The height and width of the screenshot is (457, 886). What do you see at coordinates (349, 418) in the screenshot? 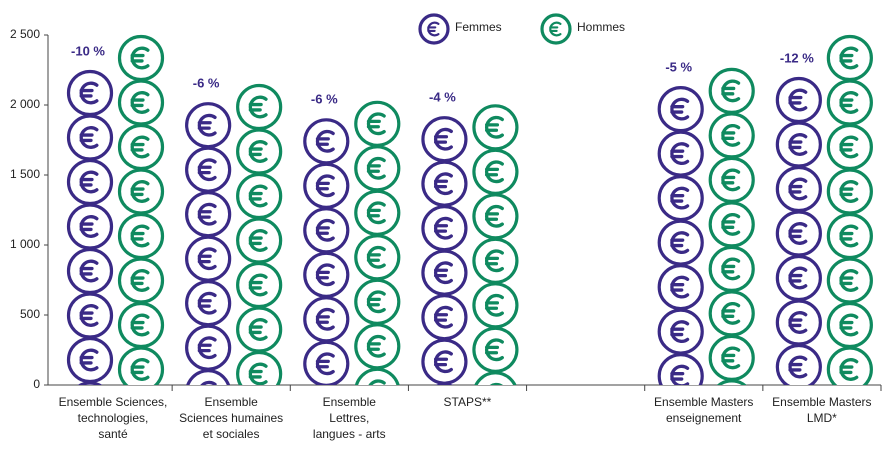
I see `x-tick-label: Ensemble Lettres, langues - arts` at bounding box center [349, 418].